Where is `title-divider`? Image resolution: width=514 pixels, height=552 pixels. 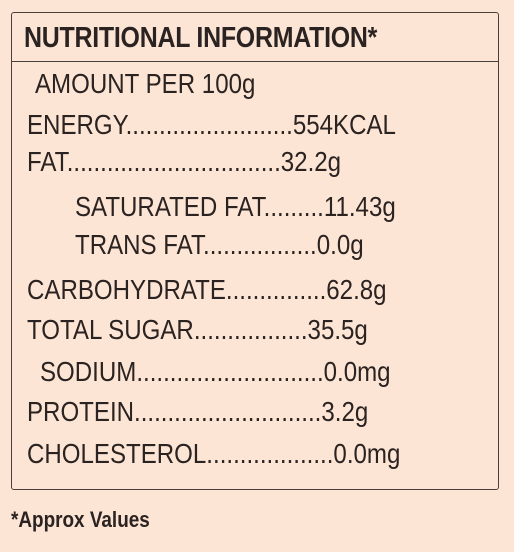 title-divider is located at coordinates (255, 61).